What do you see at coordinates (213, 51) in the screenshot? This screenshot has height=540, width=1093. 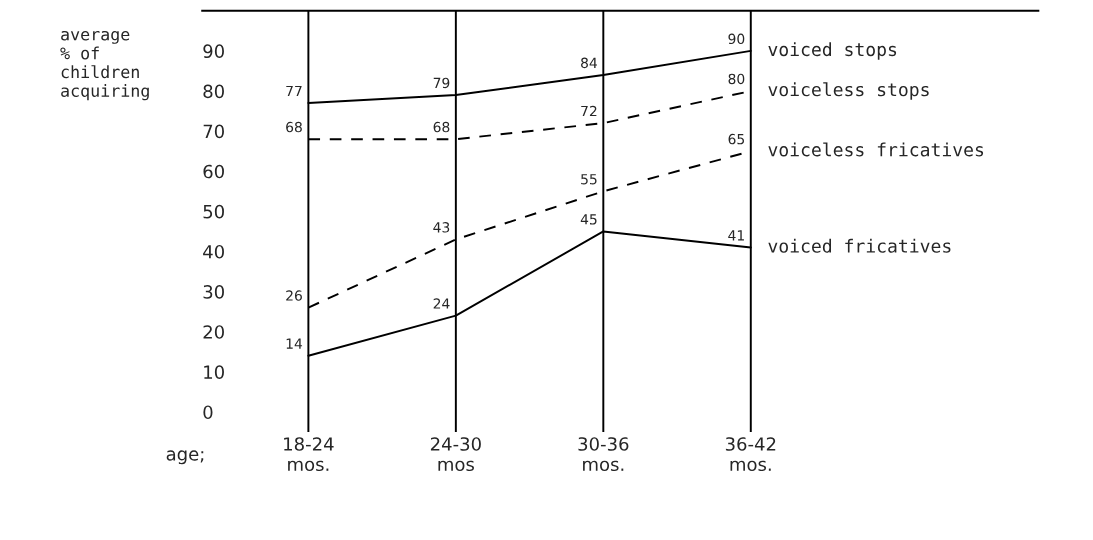 I see `y-tick-label: 90` at bounding box center [213, 51].